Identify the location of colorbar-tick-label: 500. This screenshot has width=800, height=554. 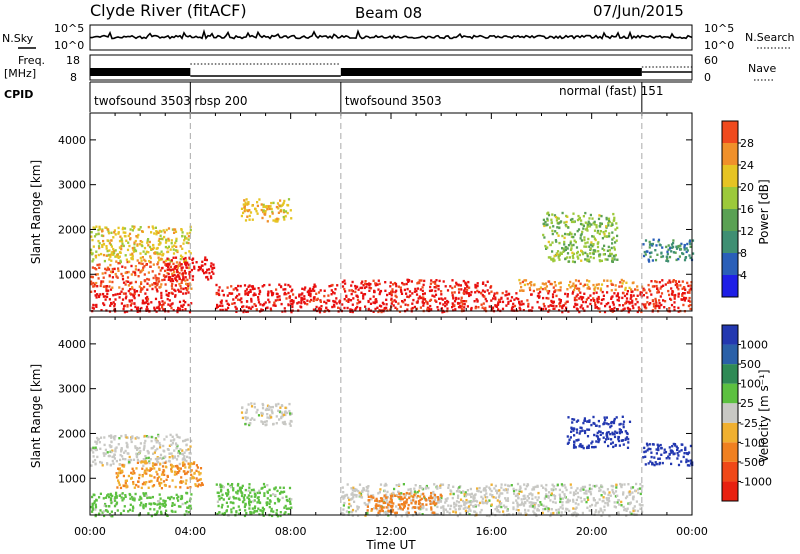
(750, 364).